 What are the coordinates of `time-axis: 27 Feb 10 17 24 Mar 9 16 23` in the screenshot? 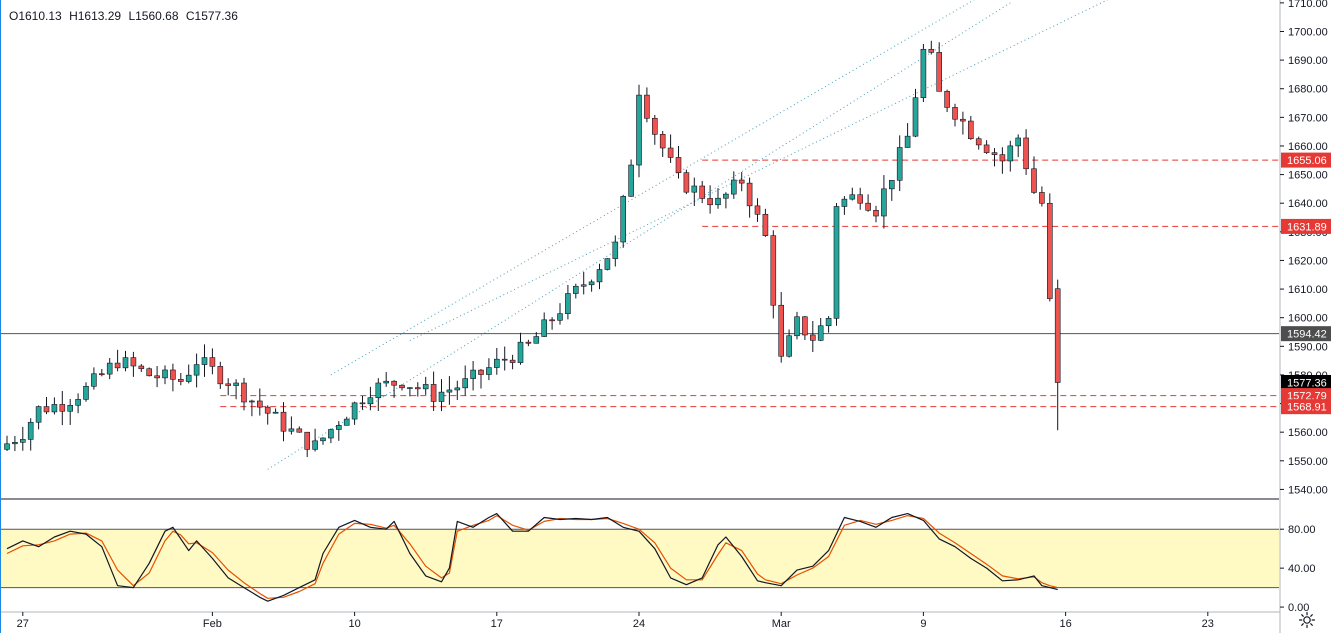 It's located at (640, 620).